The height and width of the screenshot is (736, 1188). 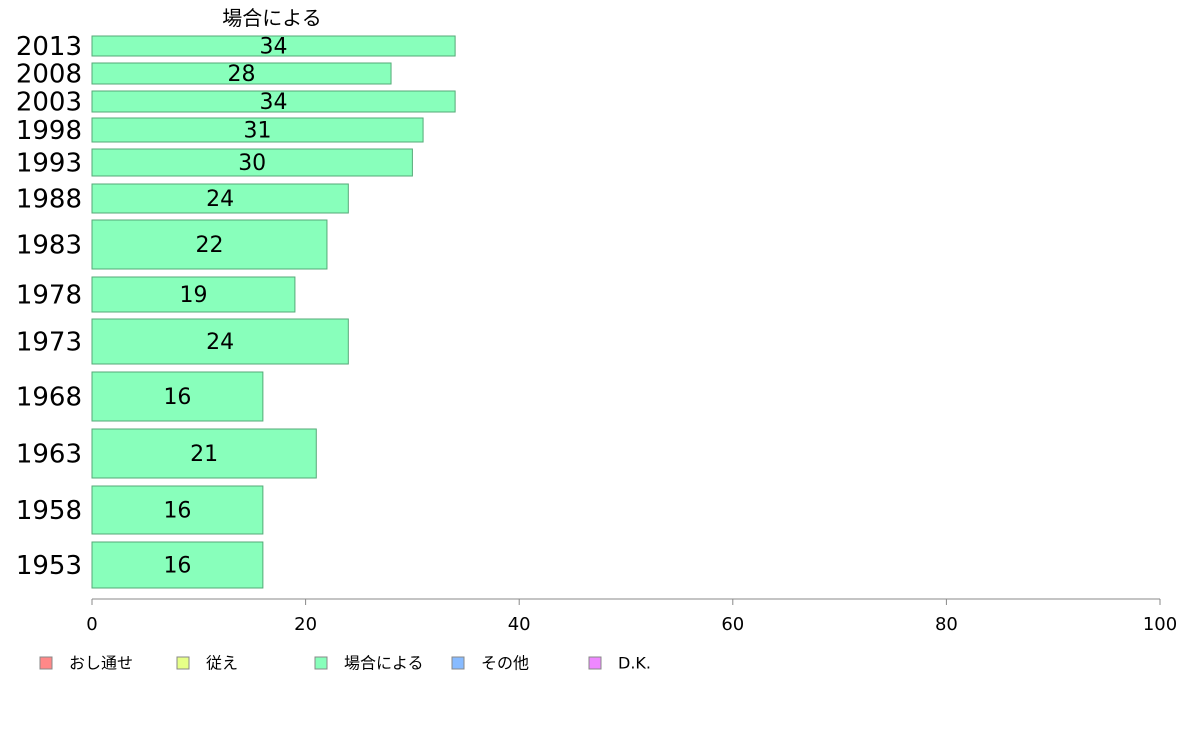 I want to click on legend-label-0: おし通せ, so click(x=101, y=663).